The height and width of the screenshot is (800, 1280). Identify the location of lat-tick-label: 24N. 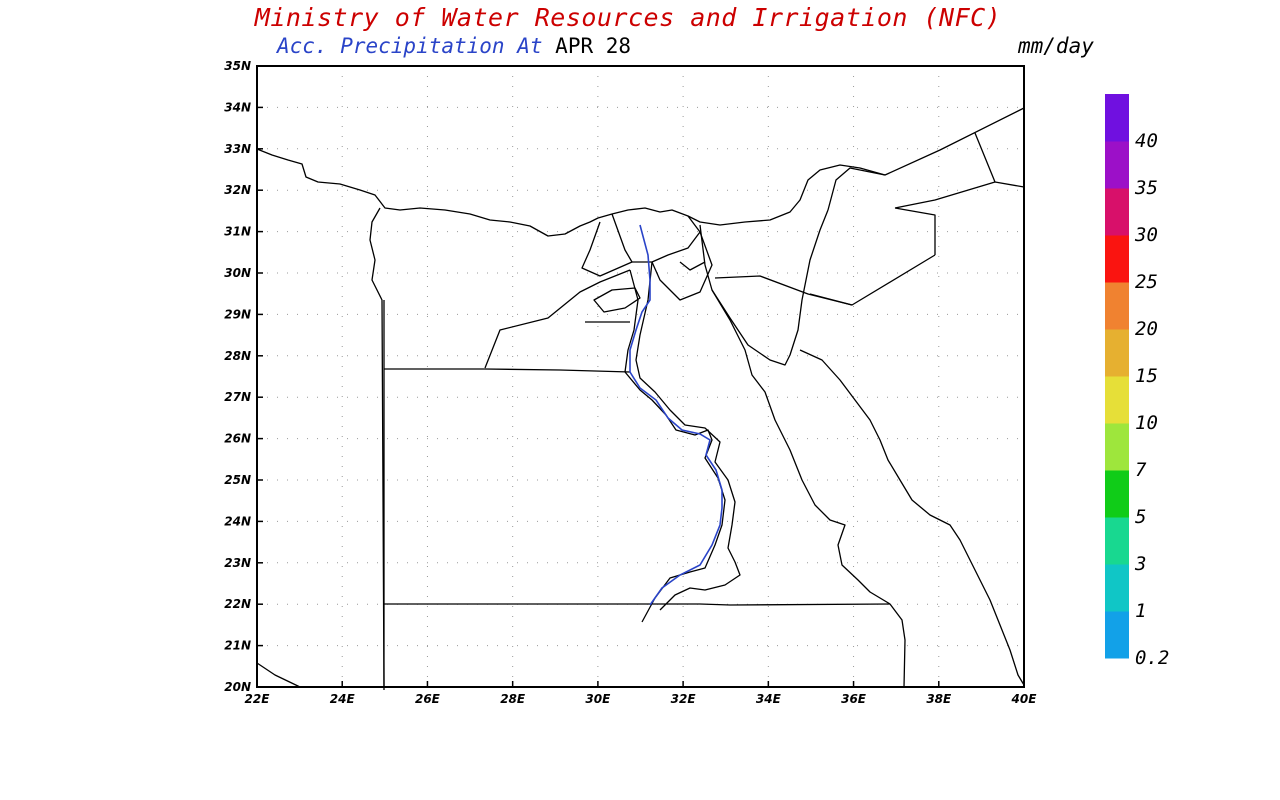
(237, 521).